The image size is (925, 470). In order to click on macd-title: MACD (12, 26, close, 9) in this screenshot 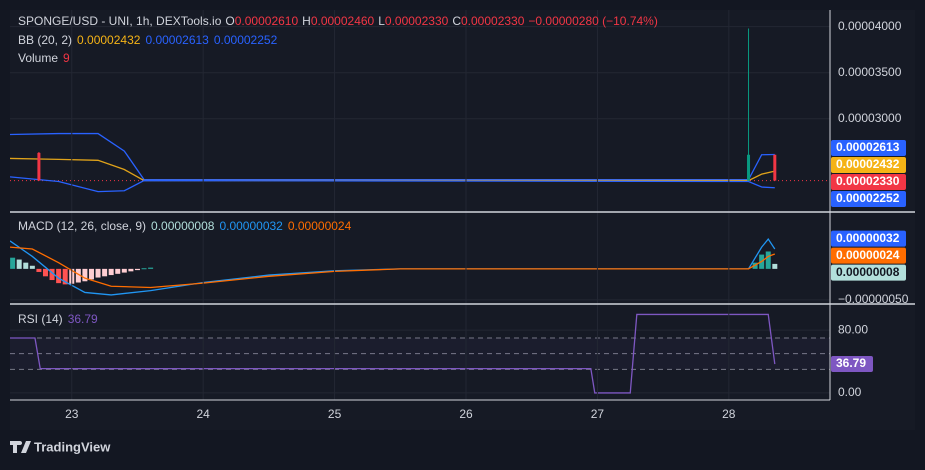, I will do `click(82, 226)`.